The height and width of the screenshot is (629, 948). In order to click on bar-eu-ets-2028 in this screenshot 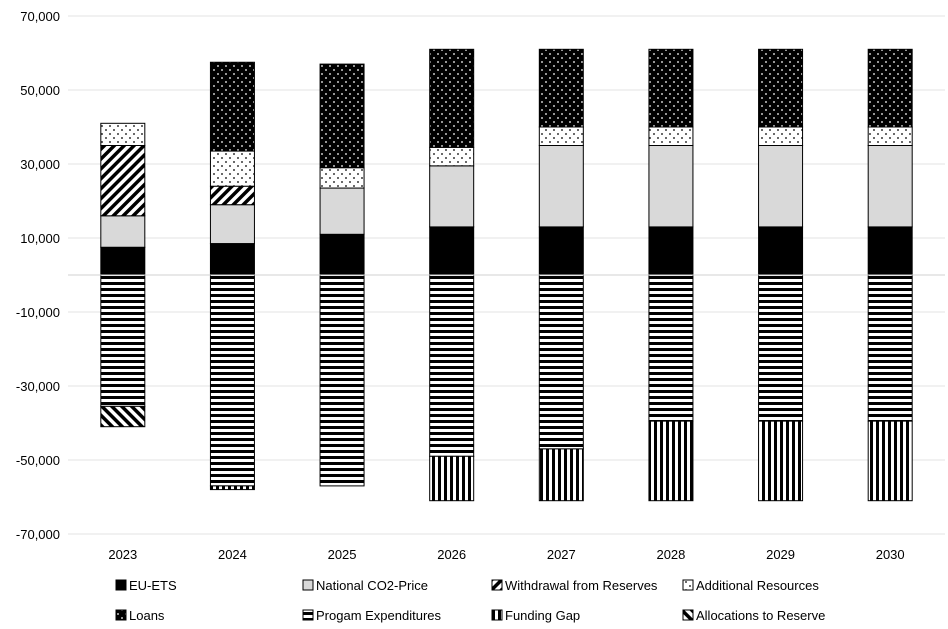, I will do `click(671, 251)`.